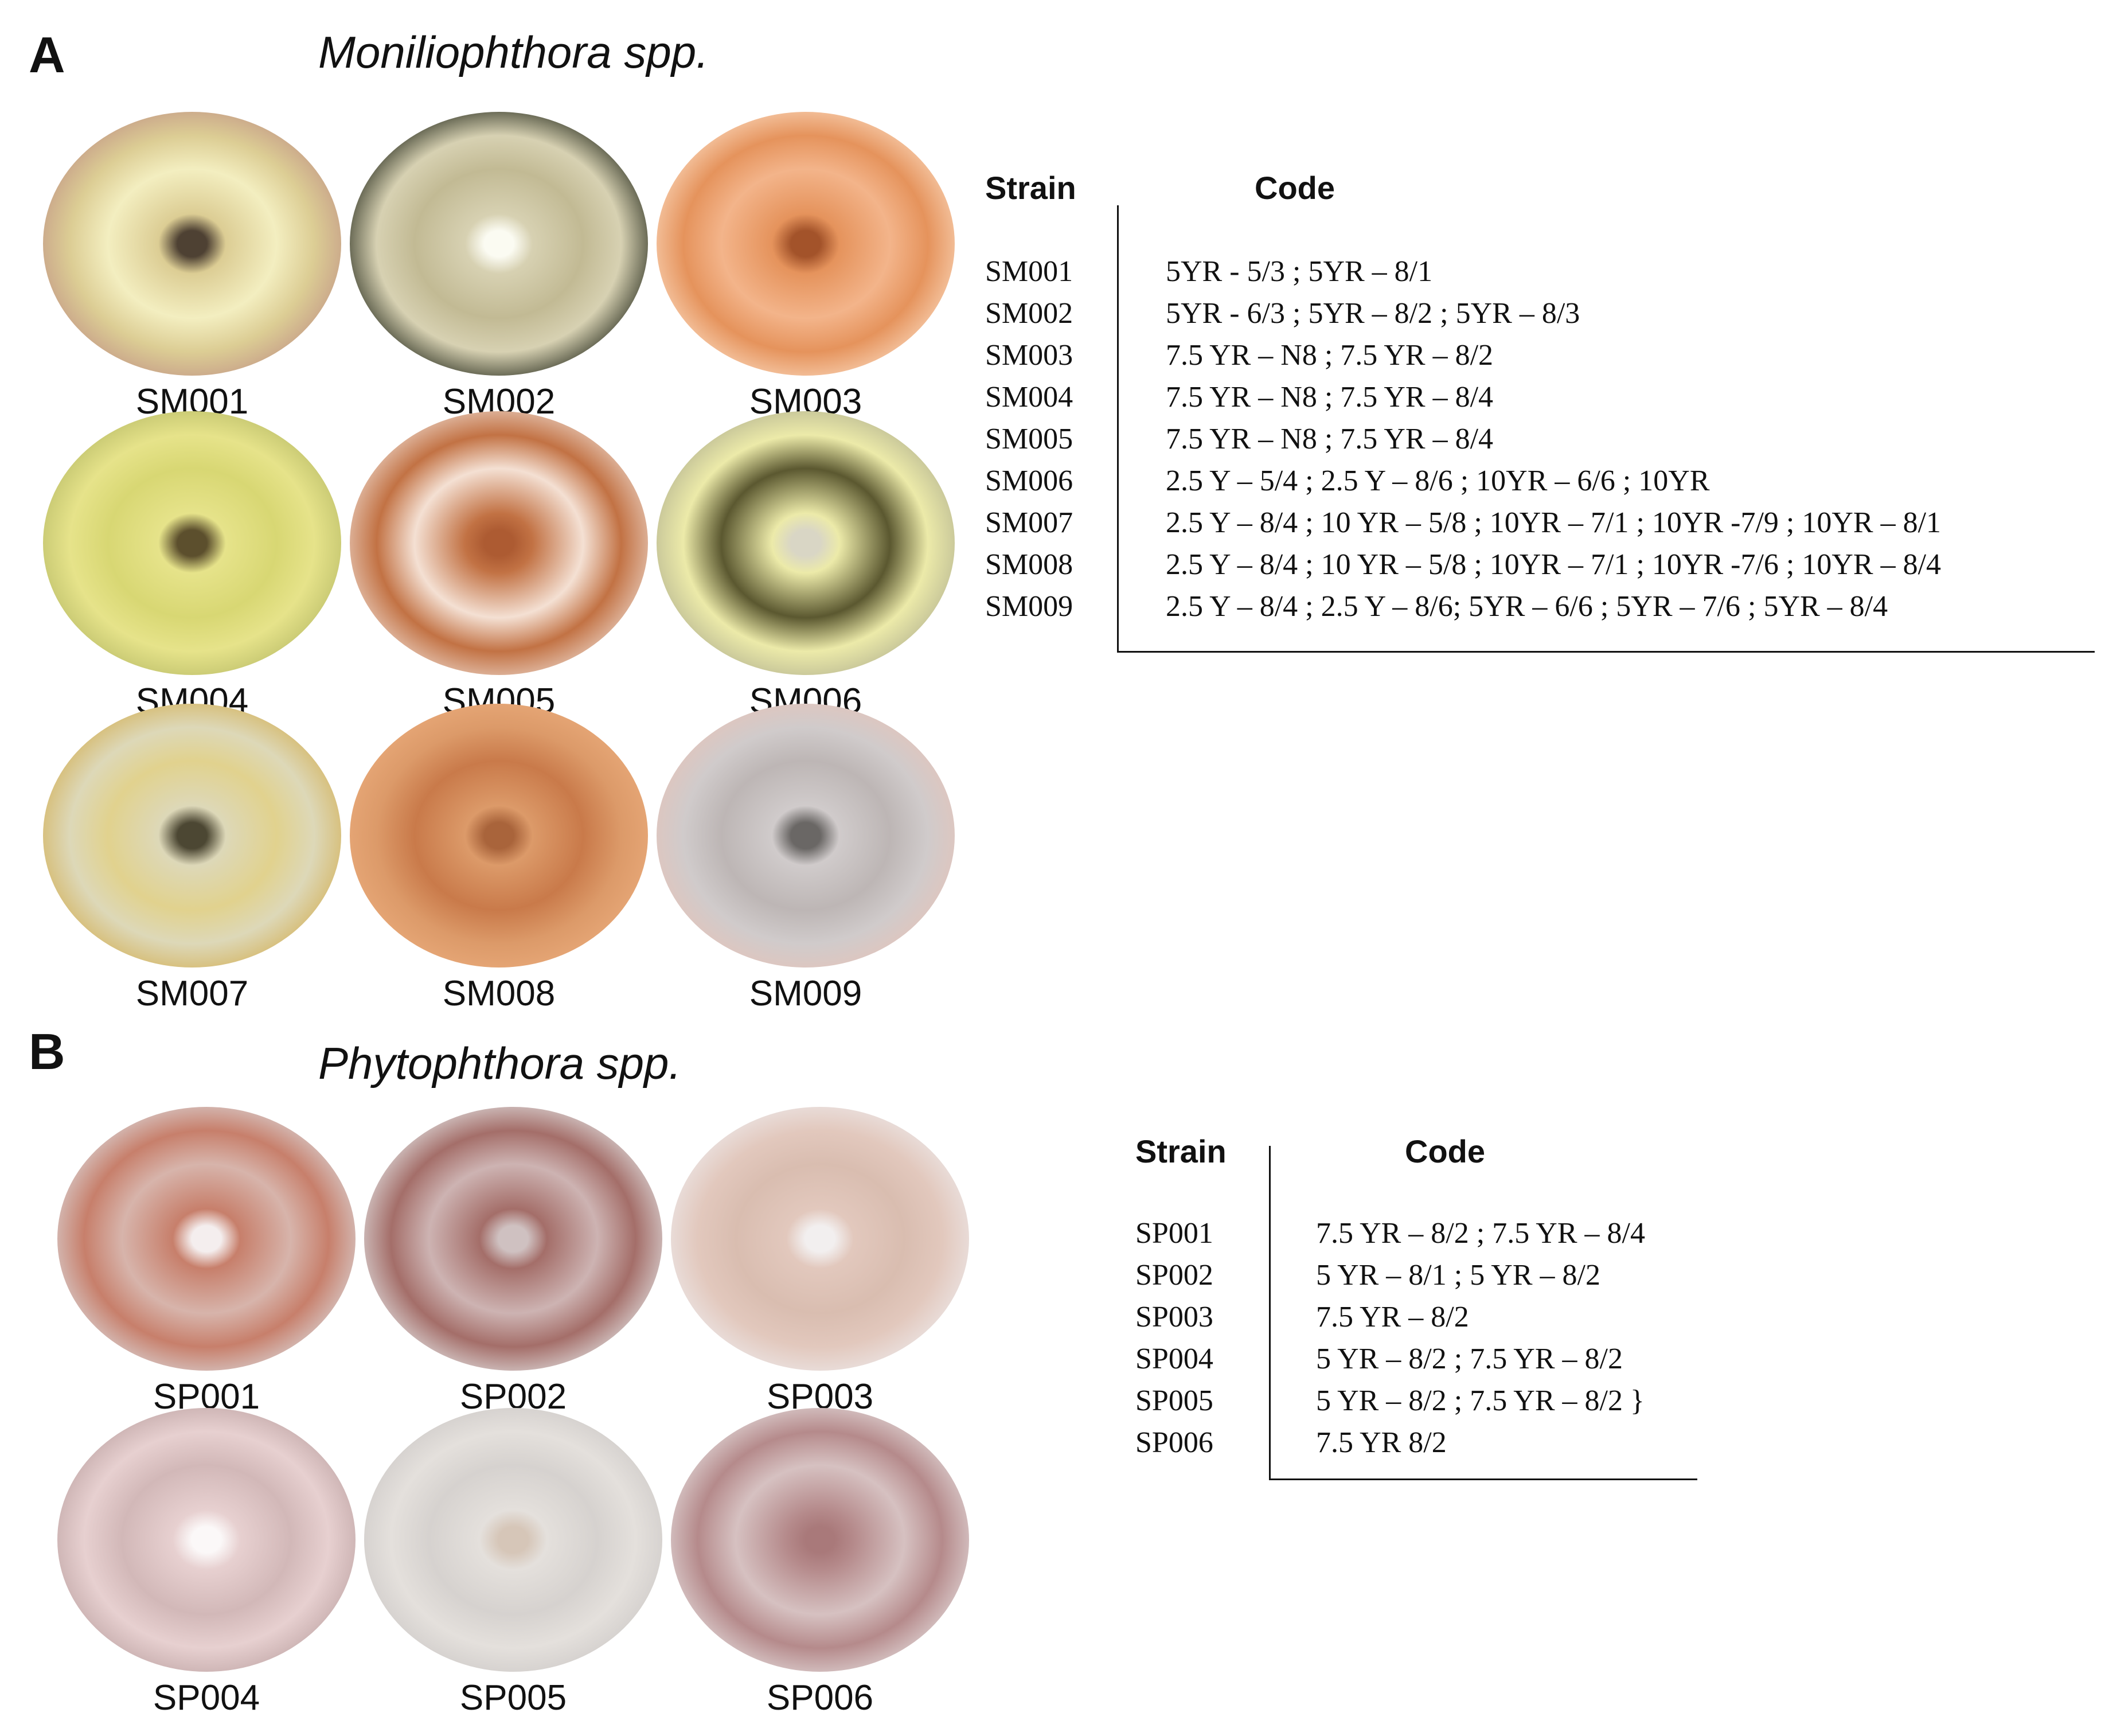  I want to click on table-bottom-rule, so click(1606, 652).